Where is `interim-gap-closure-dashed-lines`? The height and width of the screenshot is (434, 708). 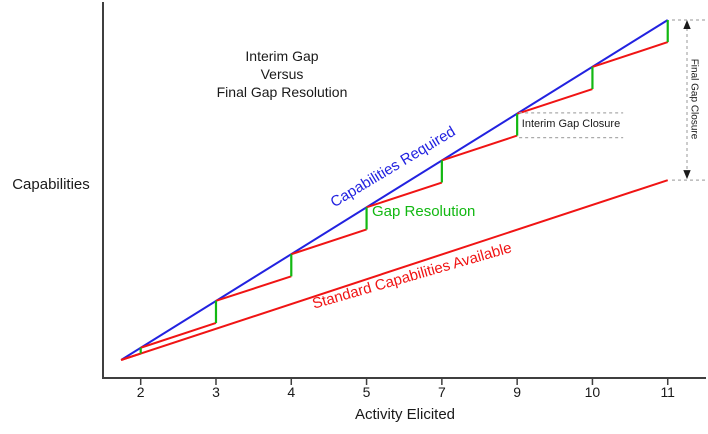 interim-gap-closure-dashed-lines is located at coordinates (571, 125).